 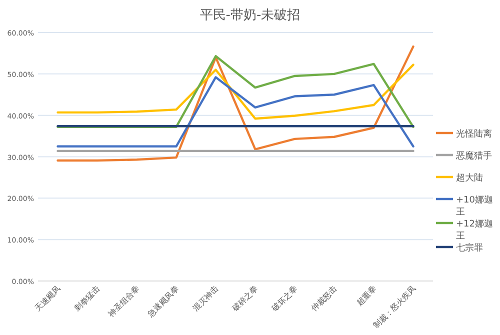 I want to click on x-tick-label: 混灭神击, so click(x=205, y=299).